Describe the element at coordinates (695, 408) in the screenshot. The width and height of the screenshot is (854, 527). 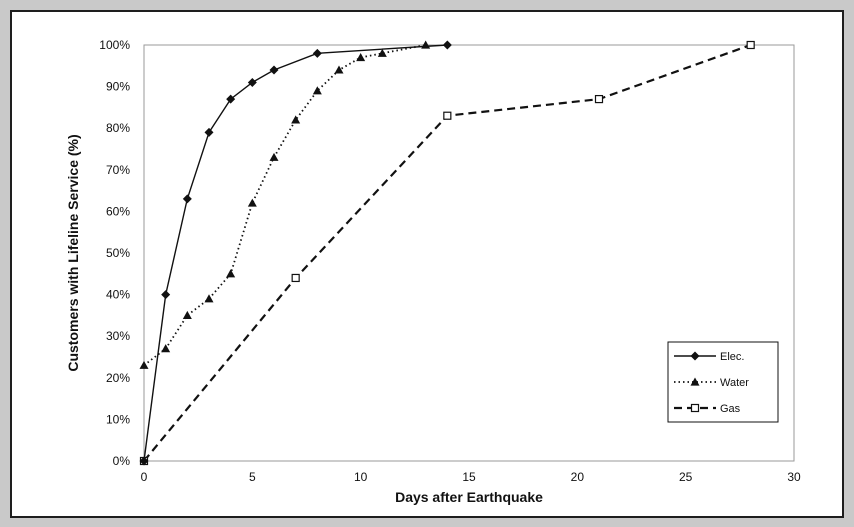
I see `legend-marker-gas` at that location.